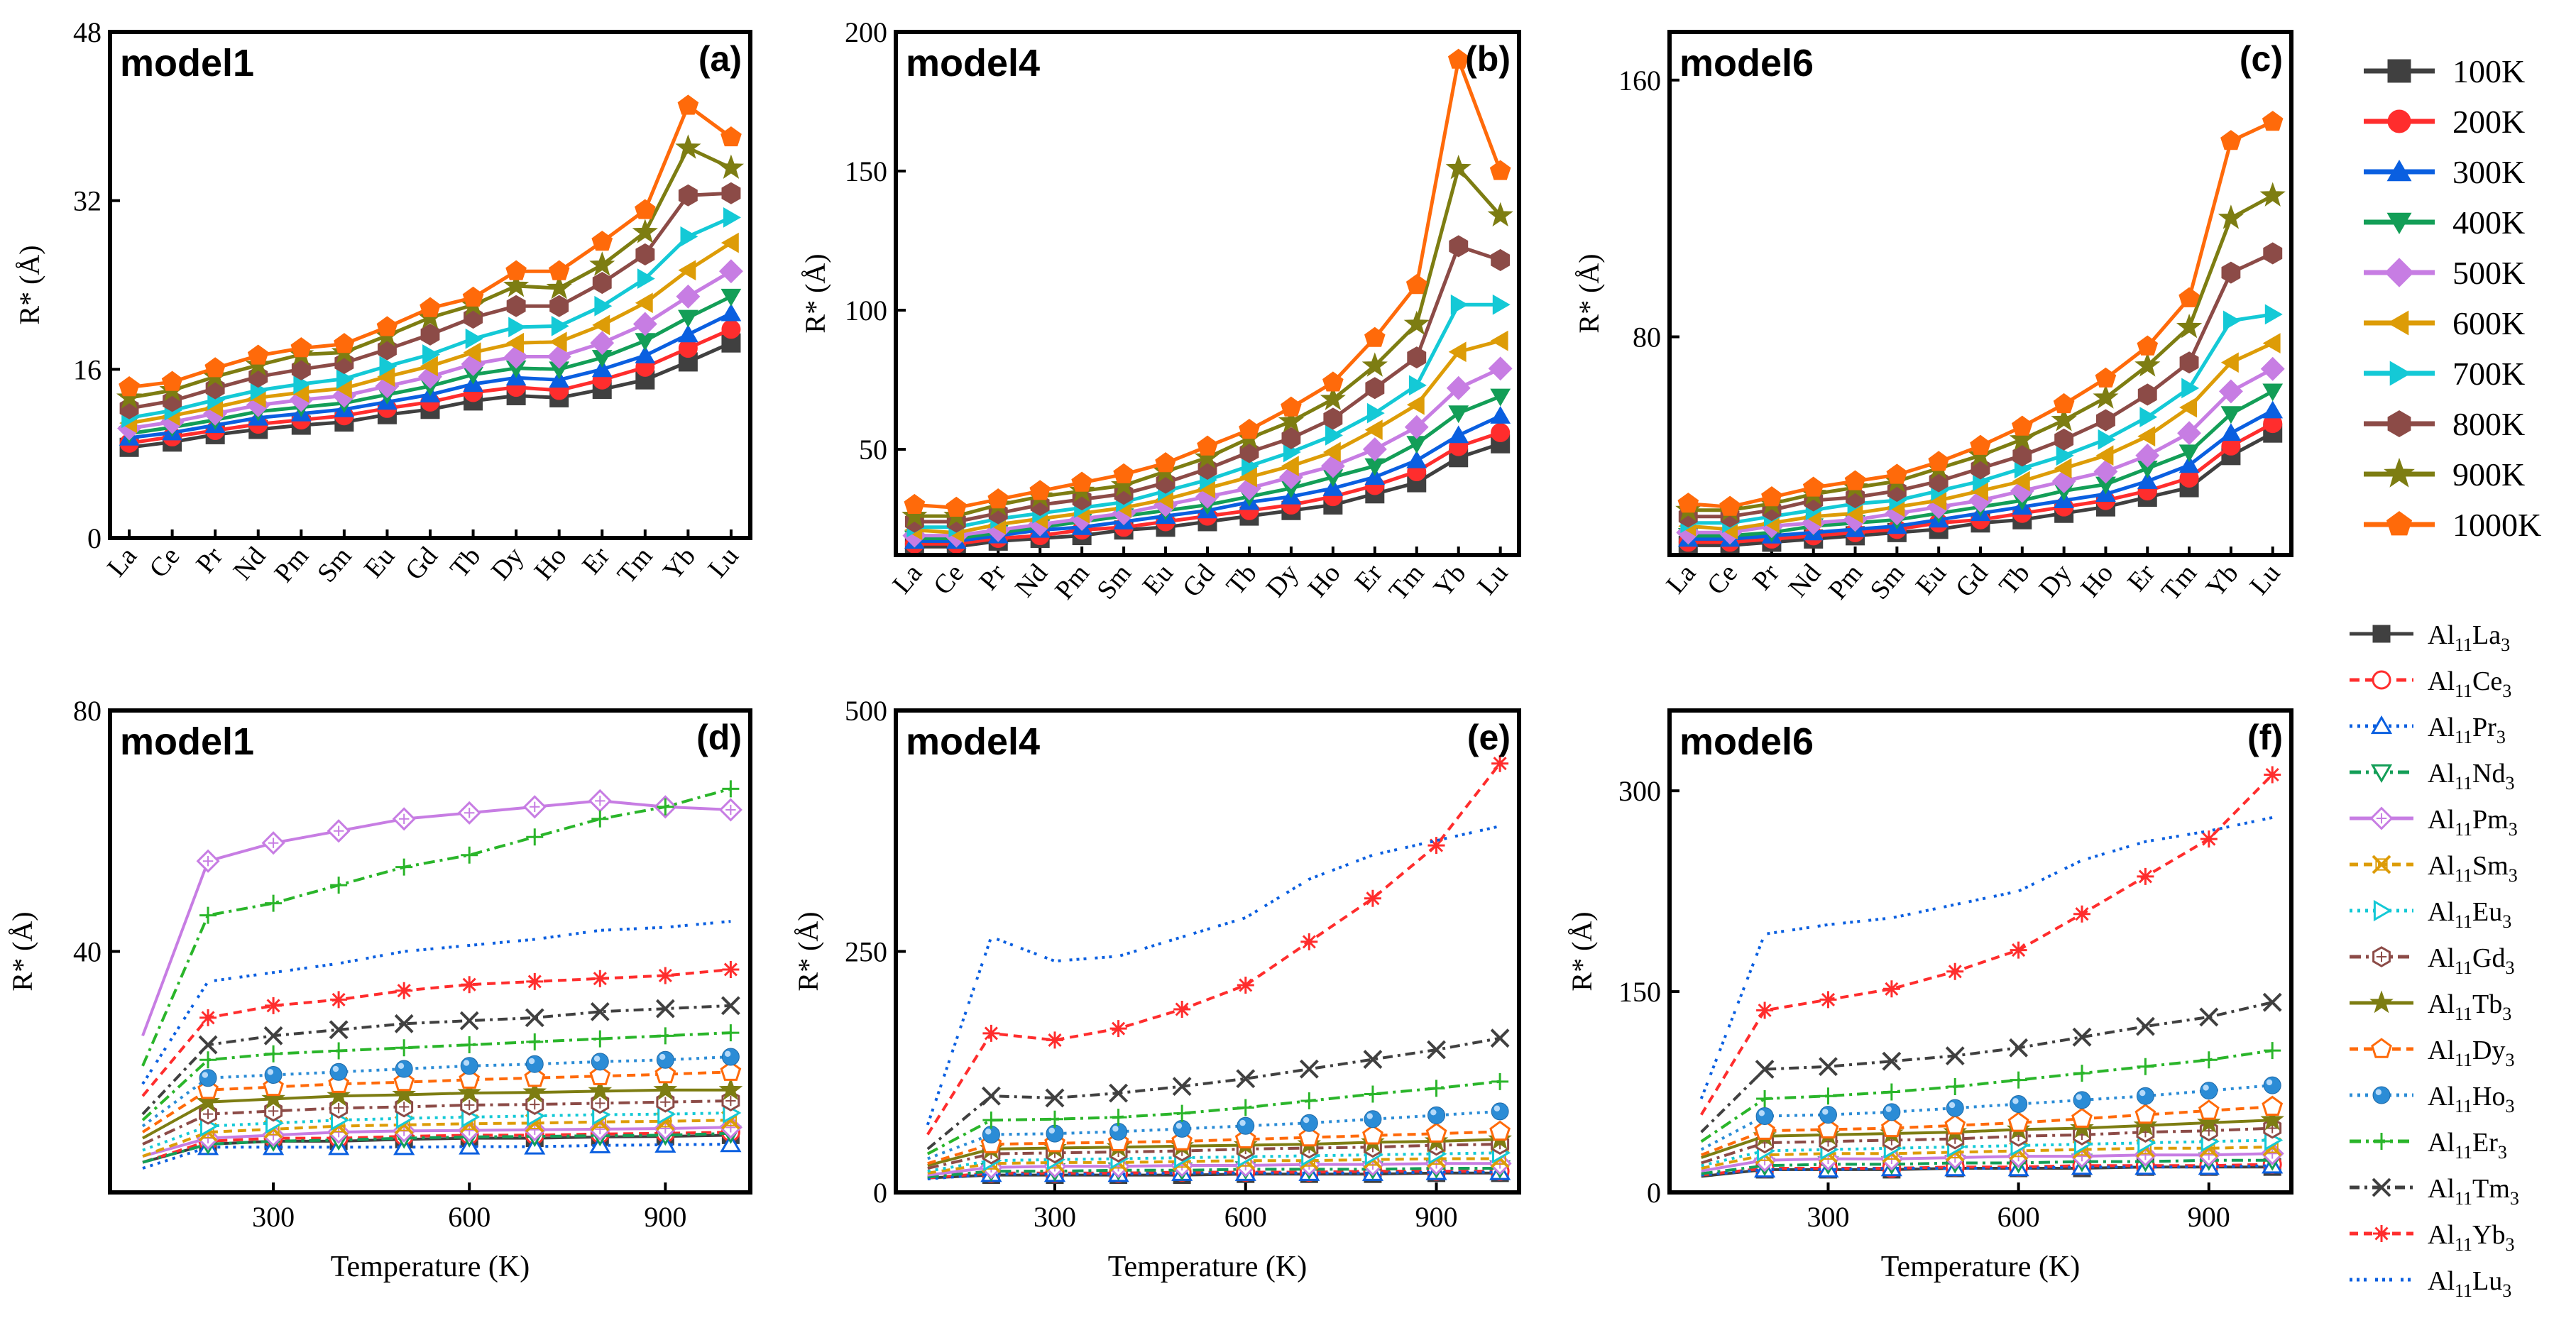 This screenshot has width=2576, height=1323. What do you see at coordinates (335, 565) in the screenshot?
I see `x-tick-label: Sm` at bounding box center [335, 565].